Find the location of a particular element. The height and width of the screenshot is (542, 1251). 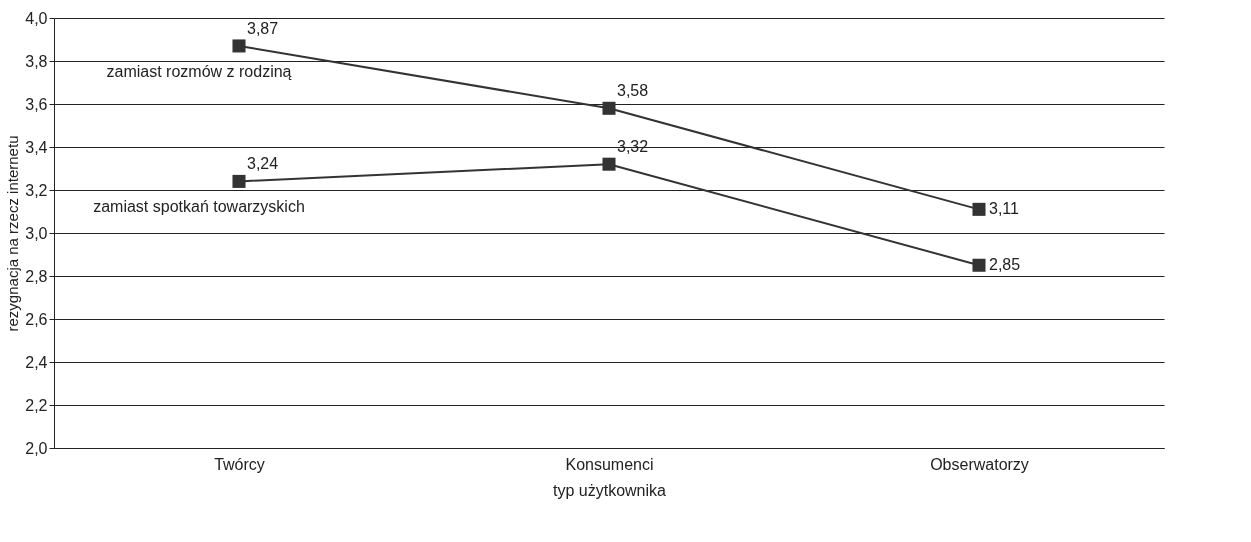

y-tick-label: 3,8 is located at coordinates (36, 61).